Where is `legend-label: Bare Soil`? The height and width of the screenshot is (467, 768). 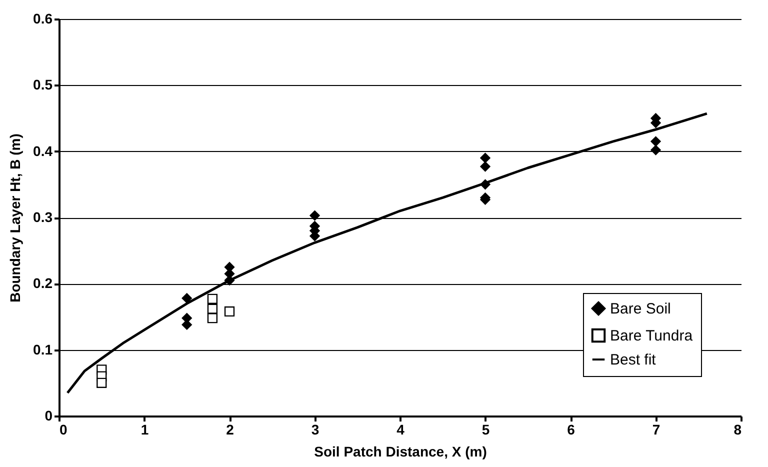
legend-label: Bare Soil is located at coordinates (640, 309).